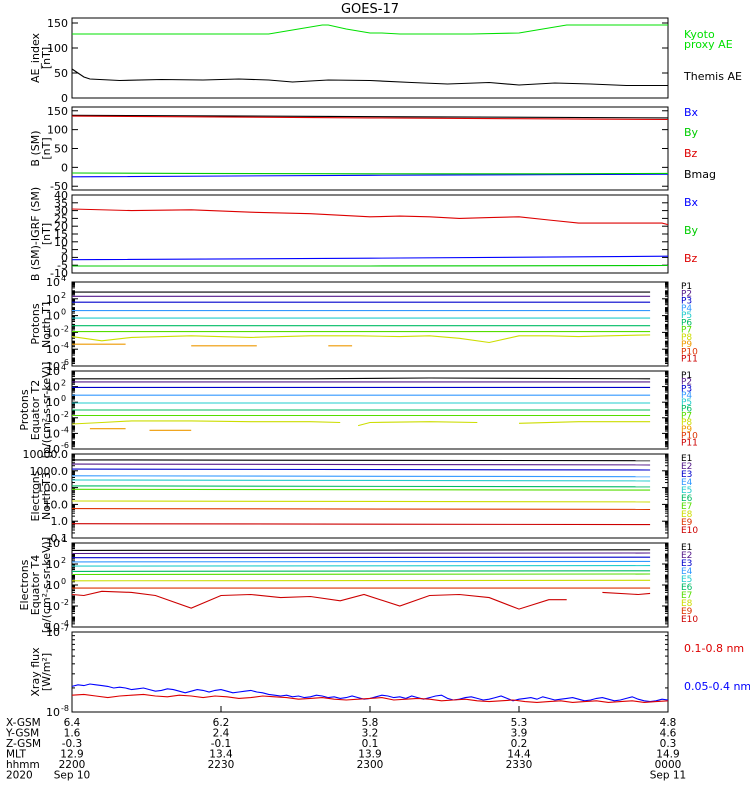 This screenshot has height=800, width=750. Describe the element at coordinates (686, 548) in the screenshot. I see `legend-entry: E1` at that location.